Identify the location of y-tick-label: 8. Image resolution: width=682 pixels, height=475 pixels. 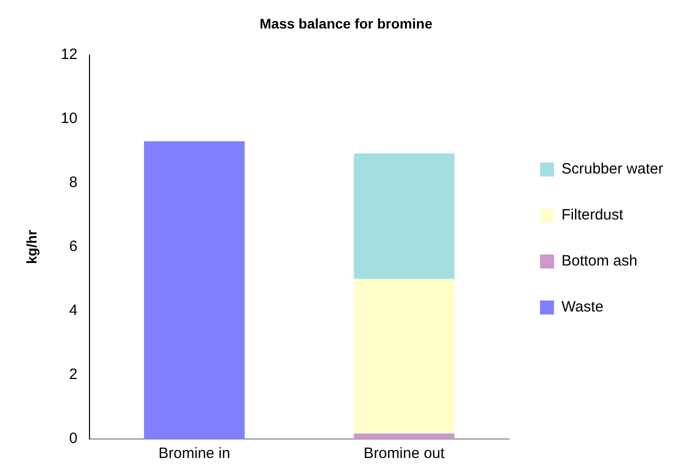
(73, 183).